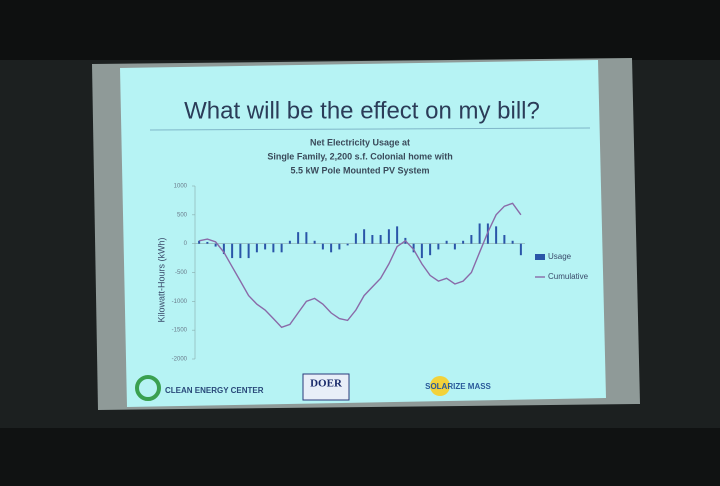 The height and width of the screenshot is (486, 720). What do you see at coordinates (360, 457) in the screenshot?
I see `floor` at bounding box center [360, 457].